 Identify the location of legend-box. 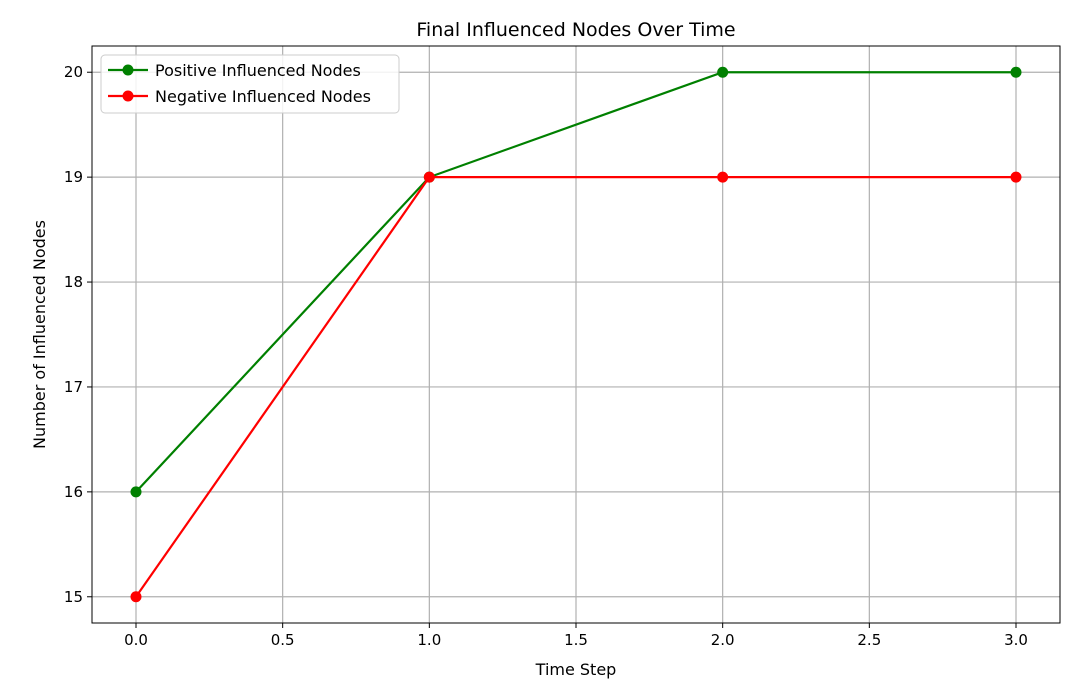
(250, 84).